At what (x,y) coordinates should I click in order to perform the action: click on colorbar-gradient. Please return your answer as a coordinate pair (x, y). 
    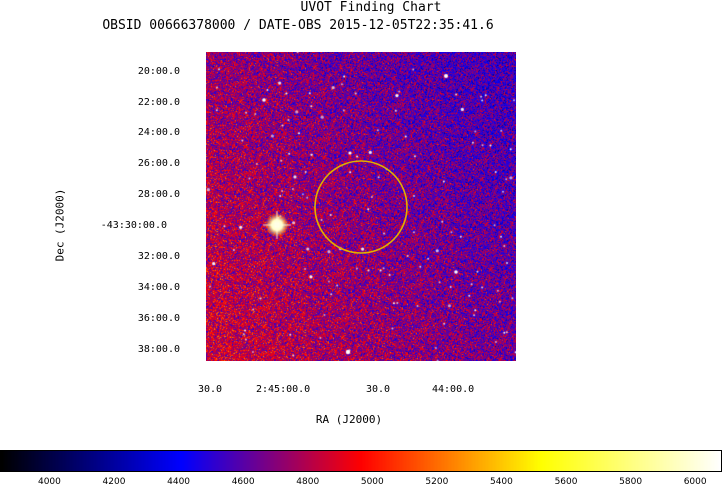
    Looking at the image, I should click on (361, 461).